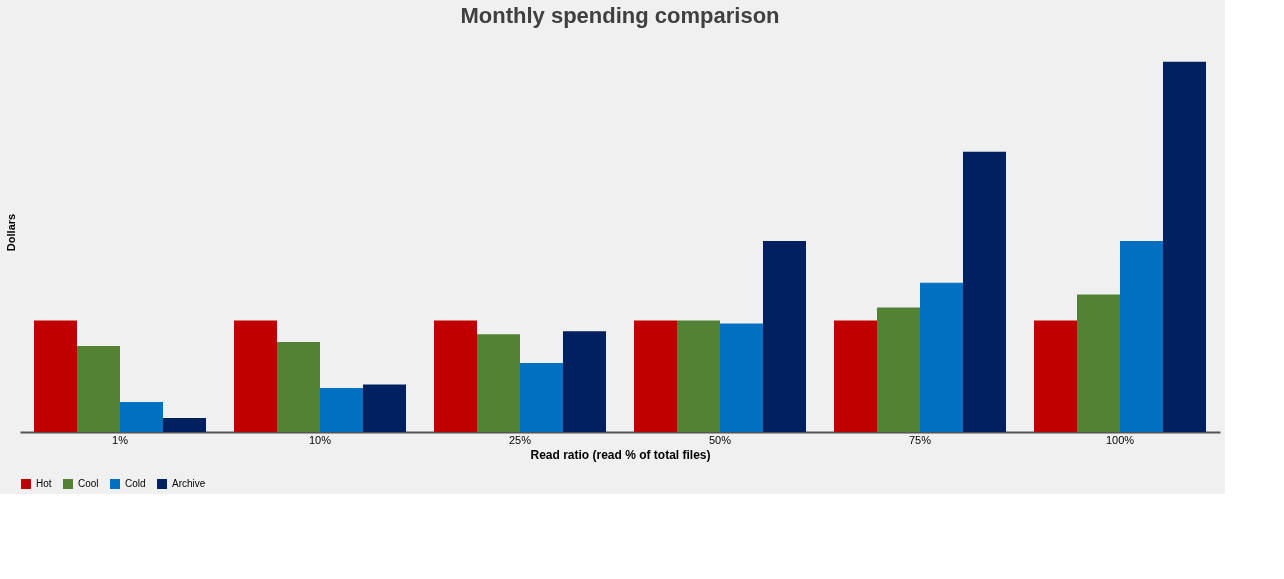 This screenshot has width=1284, height=579. What do you see at coordinates (1120, 439) in the screenshot?
I see `x-tick-label: 100%` at bounding box center [1120, 439].